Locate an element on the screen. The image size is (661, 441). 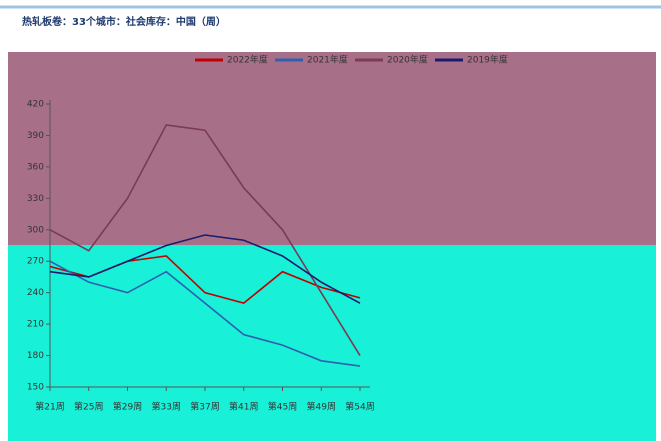
y-tick-label: 390 is located at coordinates (35, 136).